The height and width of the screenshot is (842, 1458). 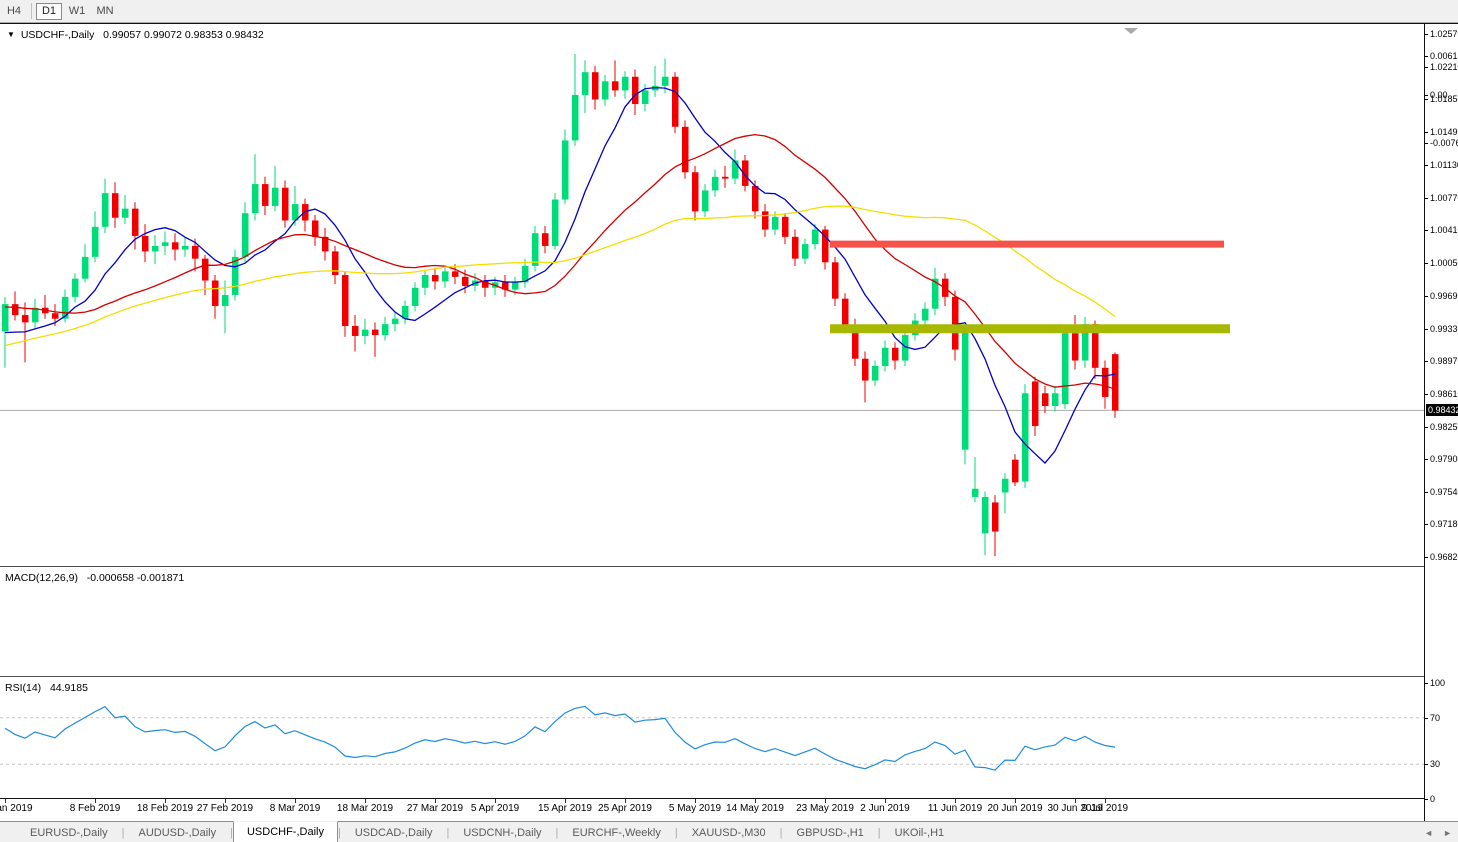 I want to click on tab-usdcnhdaily: USDCNH-,Daily, so click(x=502, y=832).